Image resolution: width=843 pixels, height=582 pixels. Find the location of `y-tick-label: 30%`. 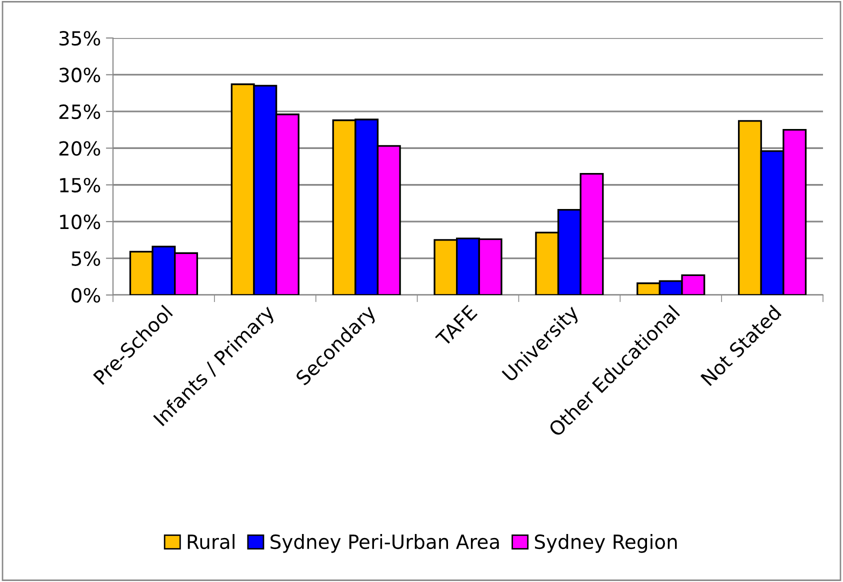

y-tick-label: 30% is located at coordinates (79, 75).